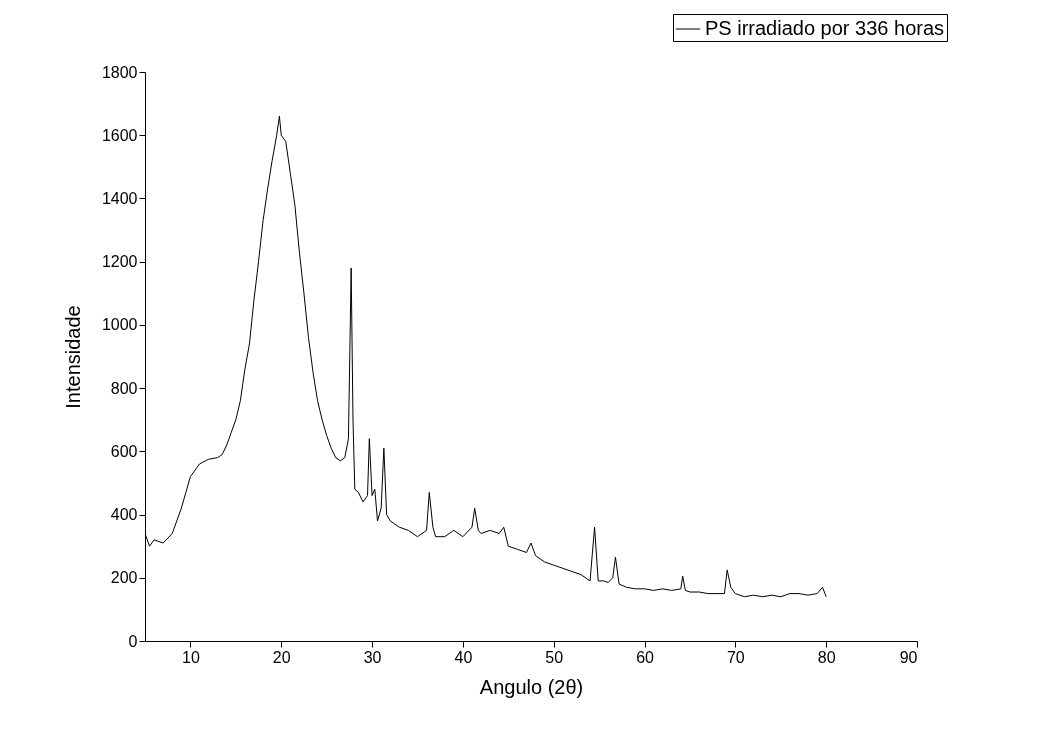 This screenshot has width=1037, height=733. Describe the element at coordinates (463, 657) in the screenshot. I see `x-tick-label: 40` at that location.